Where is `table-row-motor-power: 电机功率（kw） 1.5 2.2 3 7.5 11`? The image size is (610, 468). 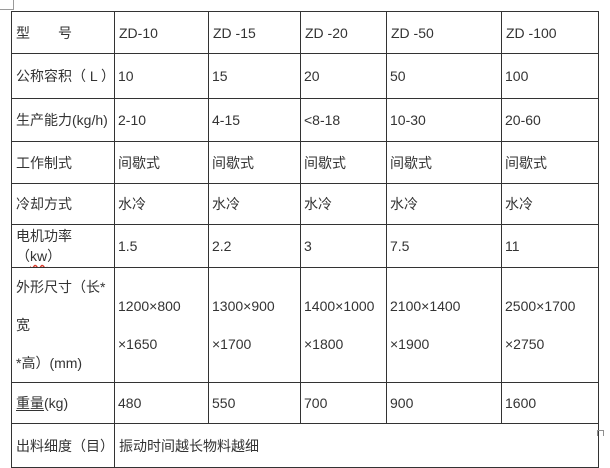
table-row-motor-power: 电机功率（kw） 1.5 2.2 3 7.5 11 is located at coordinates (305, 246).